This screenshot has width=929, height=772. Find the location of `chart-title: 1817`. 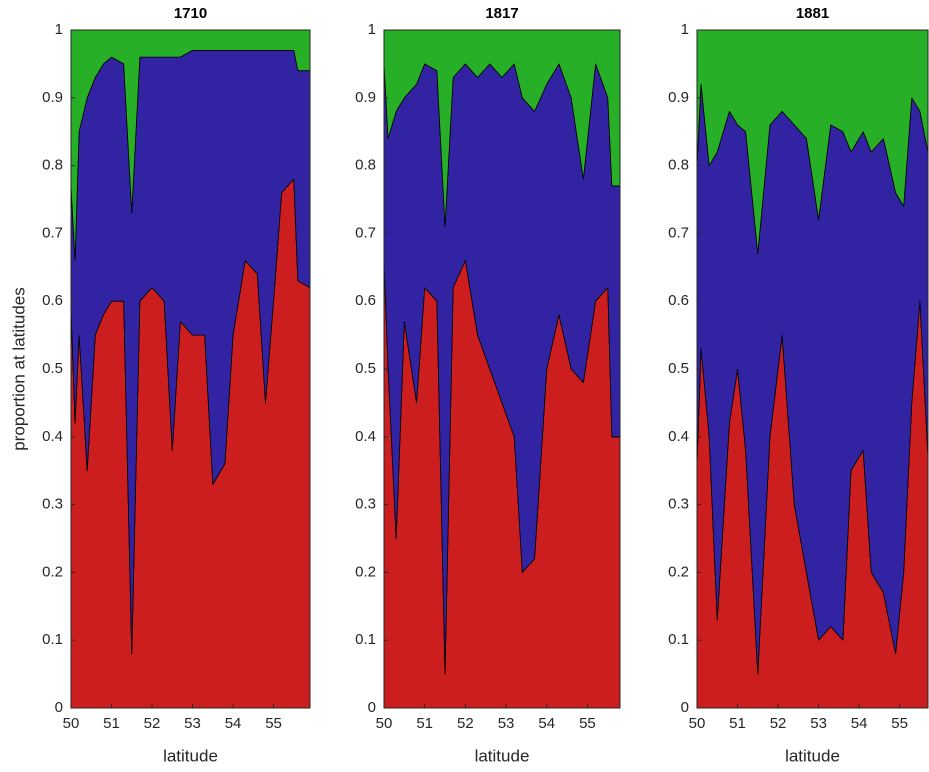

chart-title: 1817 is located at coordinates (501, 13).